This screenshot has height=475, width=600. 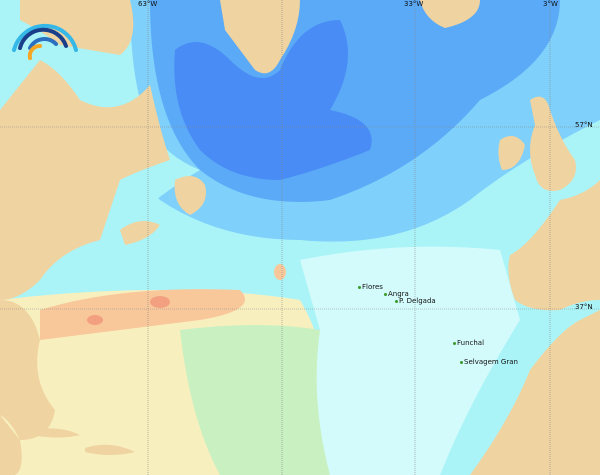 I want to click on longitude-label: 63°W, so click(x=148, y=4).